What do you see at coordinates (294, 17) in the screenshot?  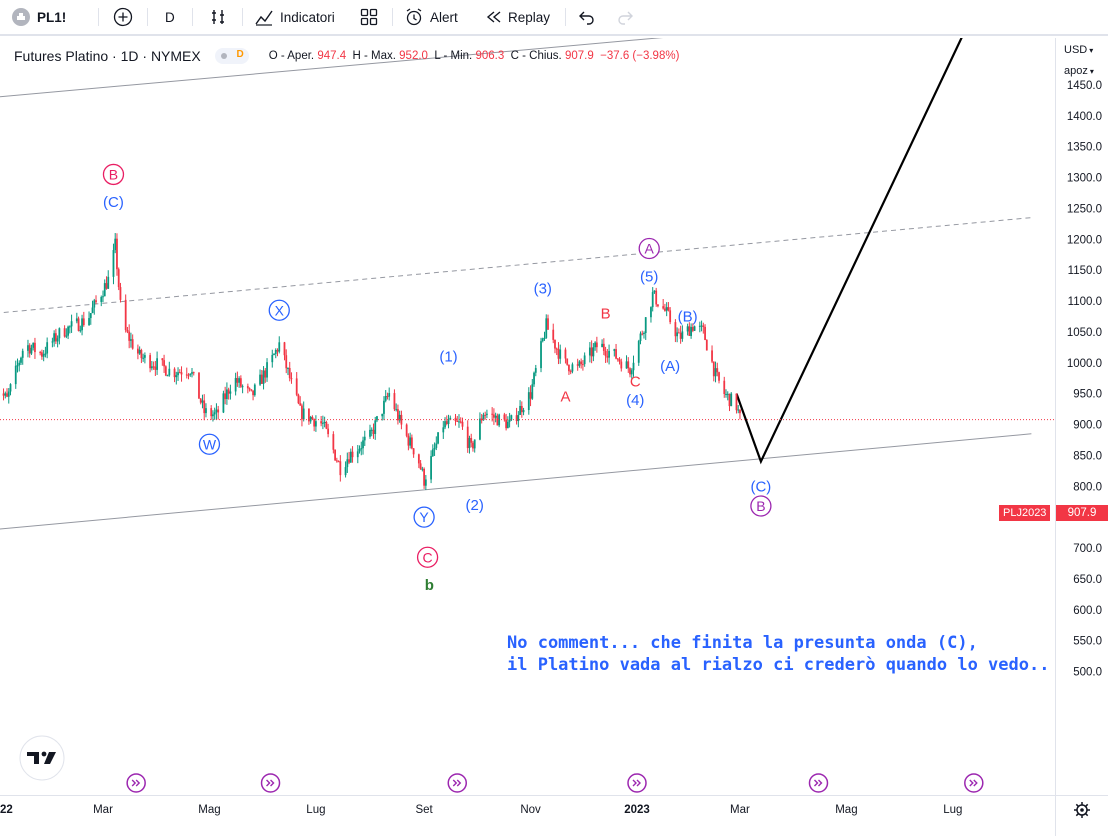 I see `indicators-button: Indicatori` at bounding box center [294, 17].